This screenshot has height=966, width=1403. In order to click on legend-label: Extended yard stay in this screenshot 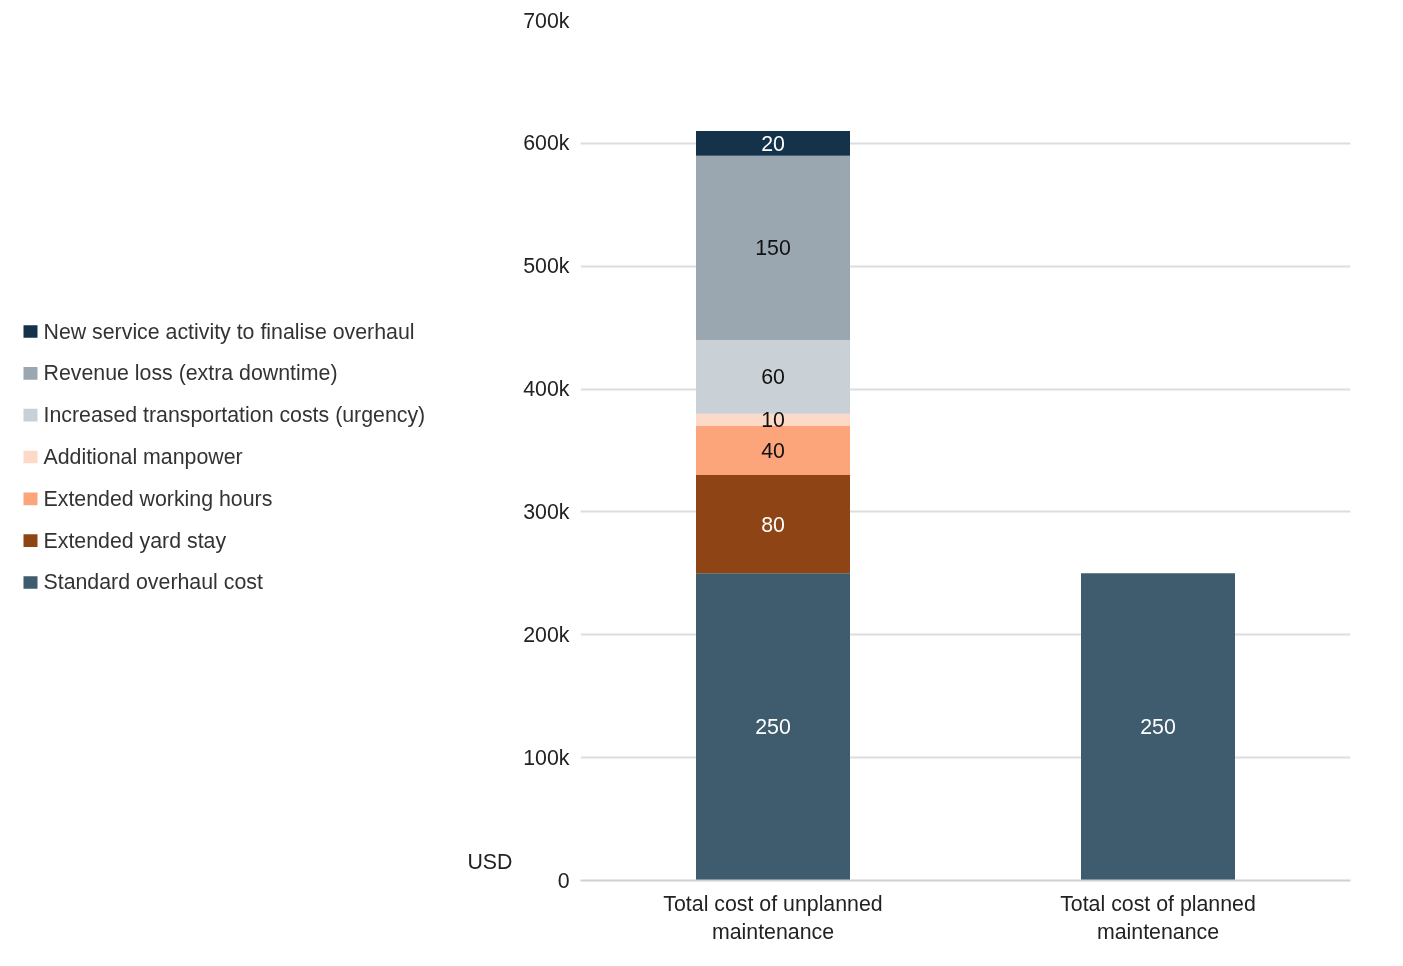, I will do `click(135, 540)`.